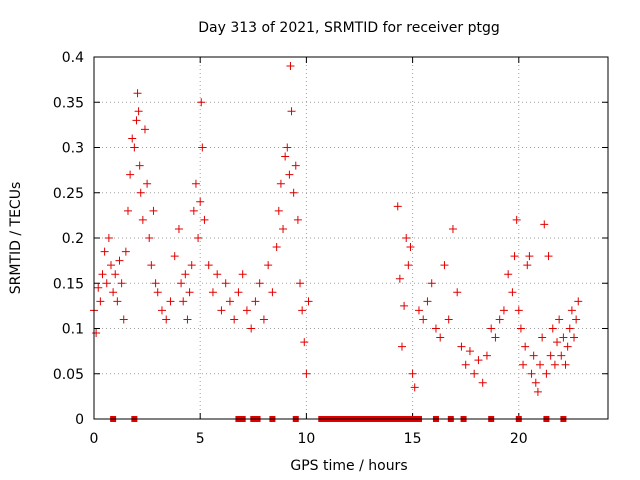  What do you see at coordinates (306, 439) in the screenshot?
I see `x-tick-label: 10` at bounding box center [306, 439].